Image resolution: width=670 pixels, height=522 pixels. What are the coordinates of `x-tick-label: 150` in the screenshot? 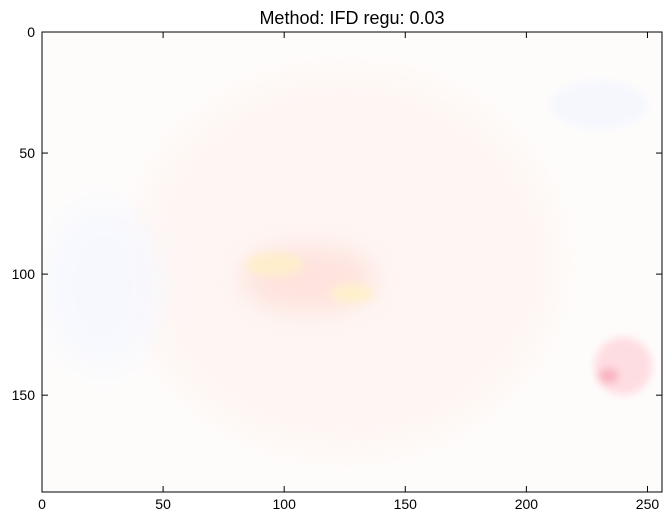 It's located at (406, 504).